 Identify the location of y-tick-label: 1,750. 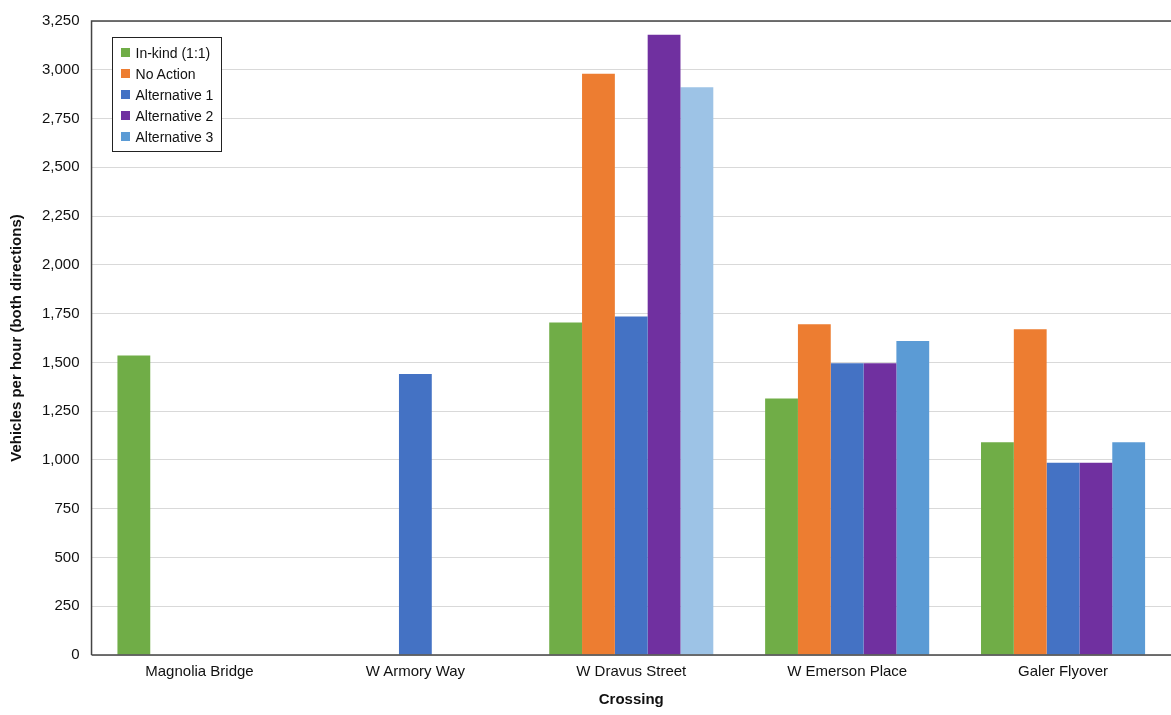
(60, 312).